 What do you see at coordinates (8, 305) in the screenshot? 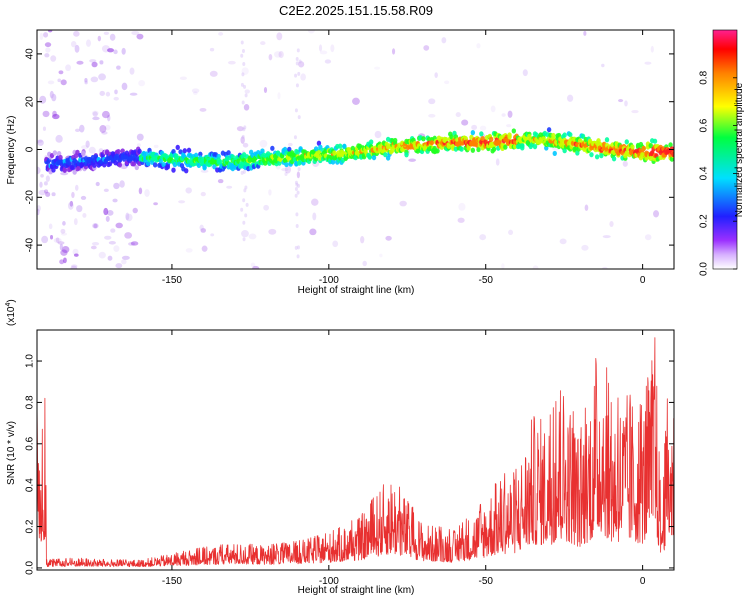
I see `snr-y-multiplier-exp: 4` at bounding box center [8, 305].